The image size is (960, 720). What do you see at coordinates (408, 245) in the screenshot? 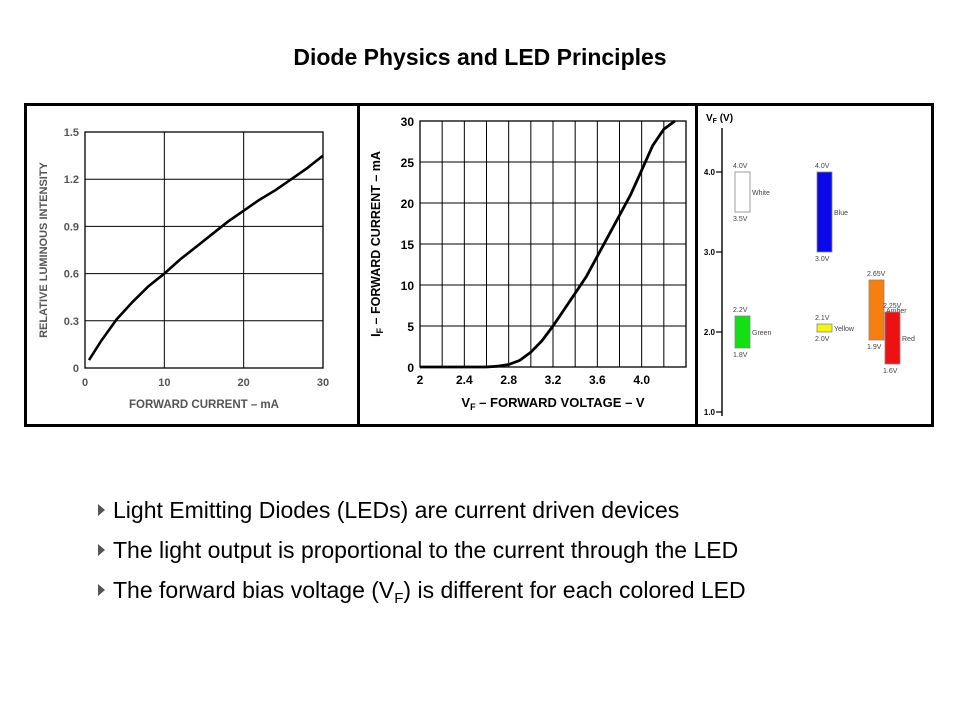
I see `y-tick-label: 15` at bounding box center [408, 245].